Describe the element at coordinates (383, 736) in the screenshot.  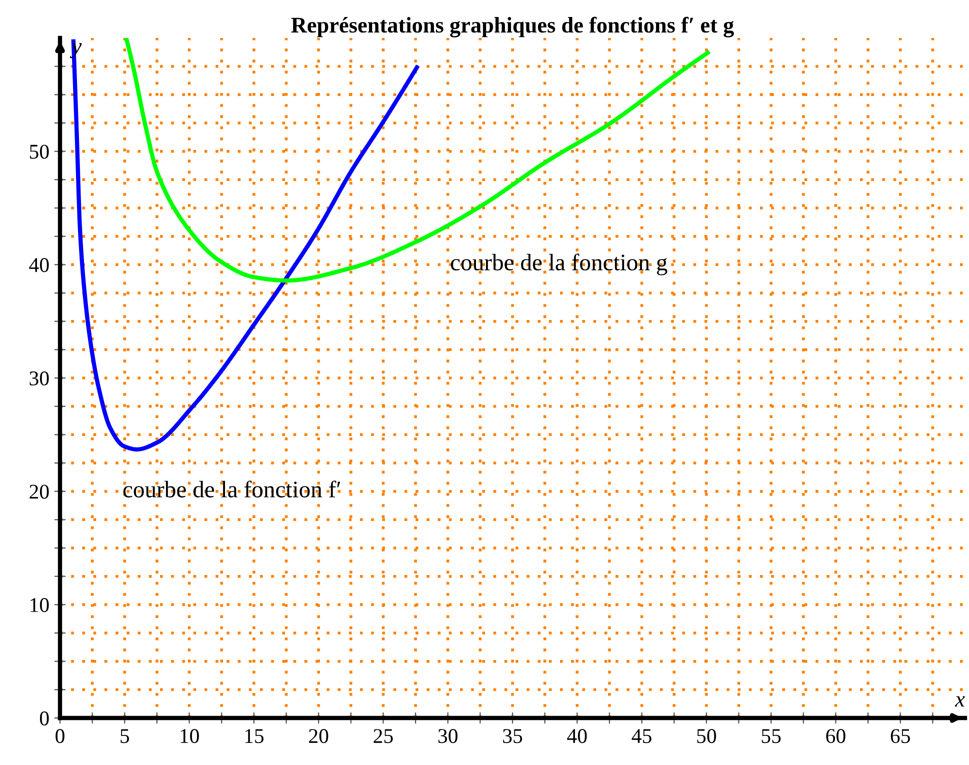
I see `x-tick-label: 25` at that location.